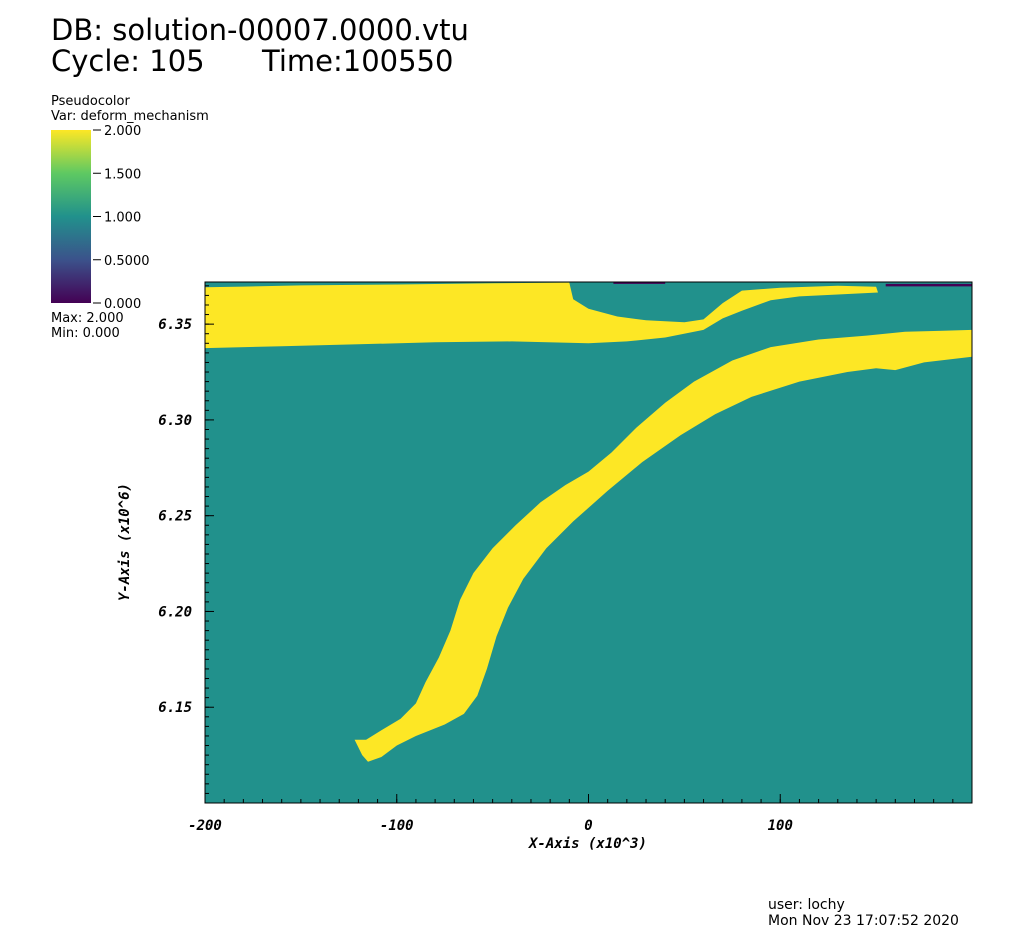  What do you see at coordinates (175, 708) in the screenshot?
I see `y-tick-label: 6.15` at bounding box center [175, 708].